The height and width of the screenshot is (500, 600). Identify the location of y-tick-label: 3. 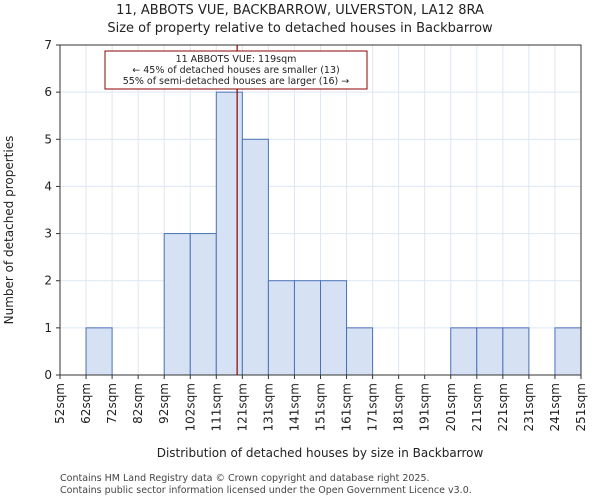
(48, 234).